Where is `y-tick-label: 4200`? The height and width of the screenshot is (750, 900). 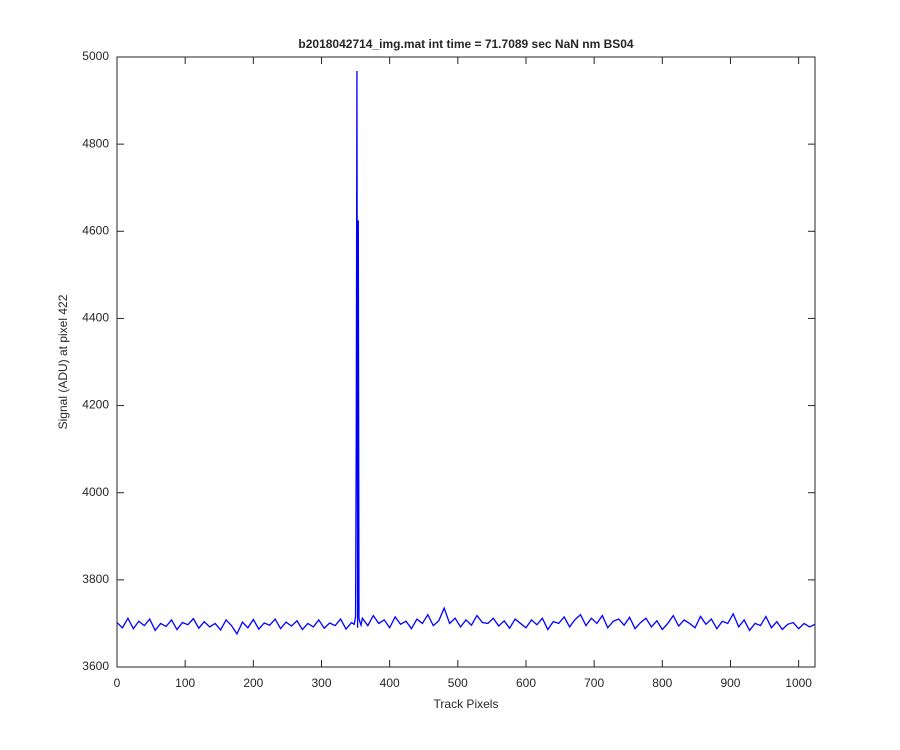
y-tick-label: 4200 is located at coordinates (95, 405).